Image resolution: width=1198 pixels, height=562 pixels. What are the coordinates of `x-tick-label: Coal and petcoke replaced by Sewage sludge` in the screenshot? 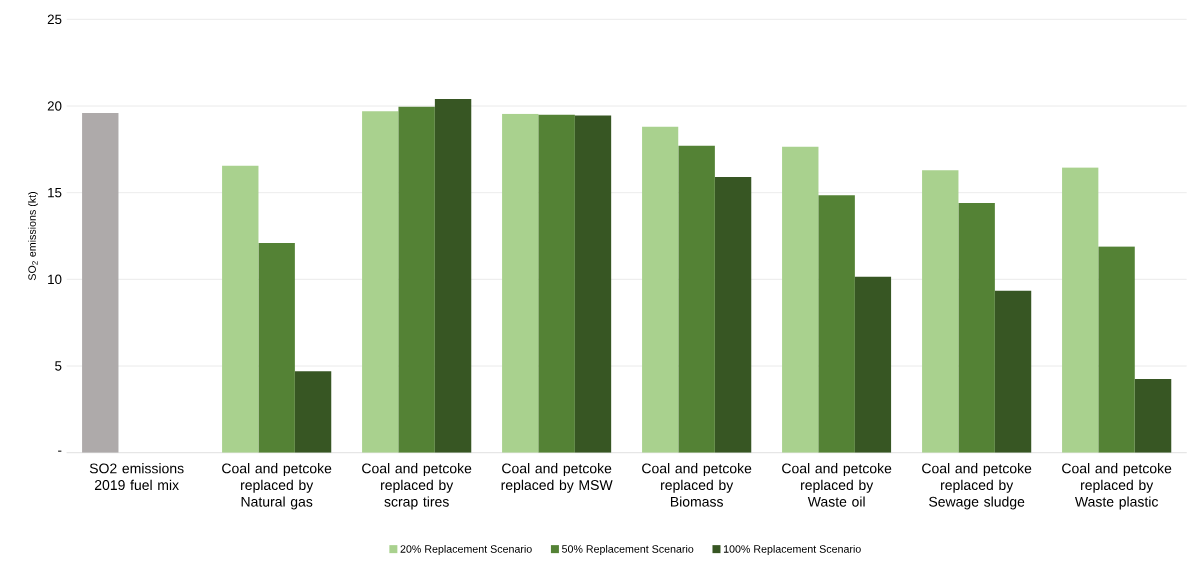 It's located at (977, 486).